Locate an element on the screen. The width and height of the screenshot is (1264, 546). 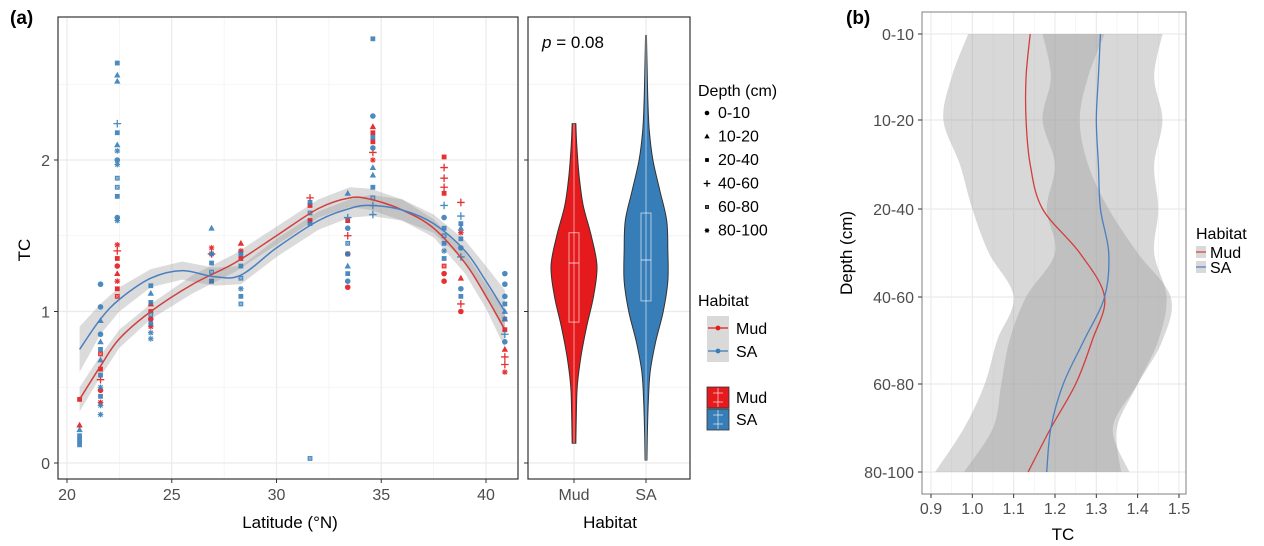
scatter-y-axis-label: TC is located at coordinates (24, 250).